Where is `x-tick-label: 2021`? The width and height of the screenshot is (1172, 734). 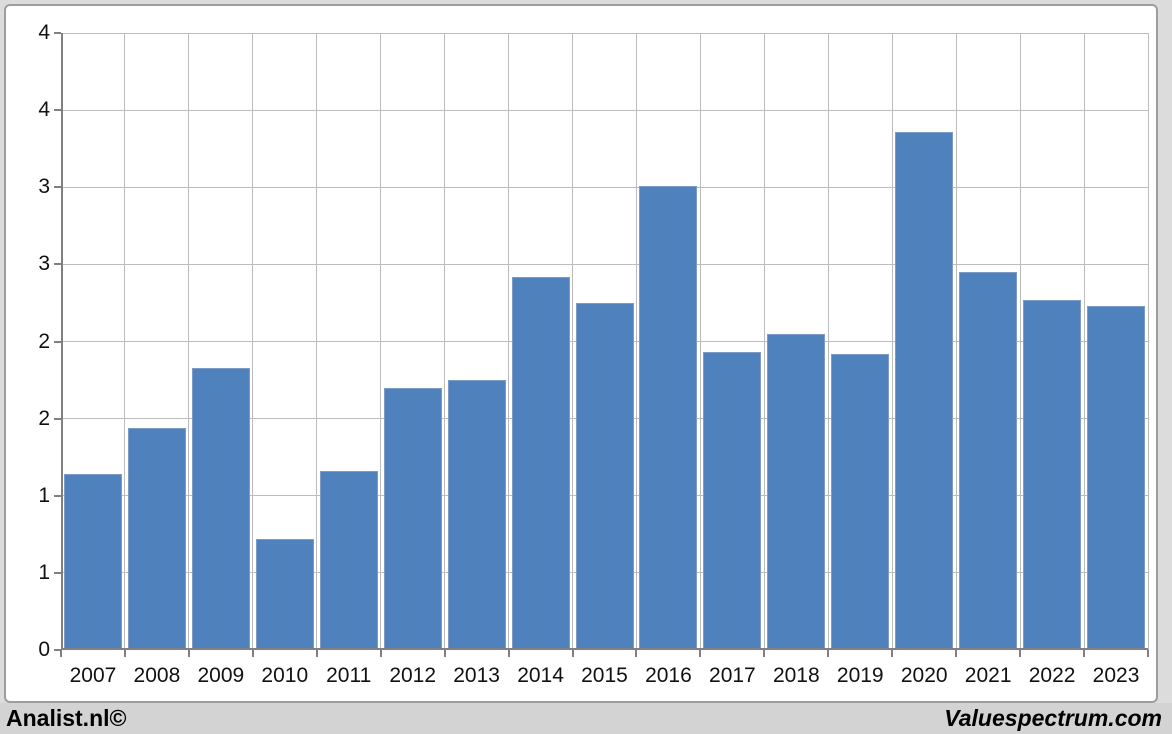
x-tick-label: 2021 is located at coordinates (988, 675).